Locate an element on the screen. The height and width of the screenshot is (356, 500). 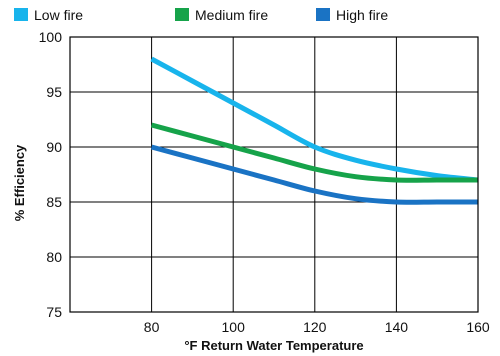
y-tick-label: 90 is located at coordinates (54, 147).